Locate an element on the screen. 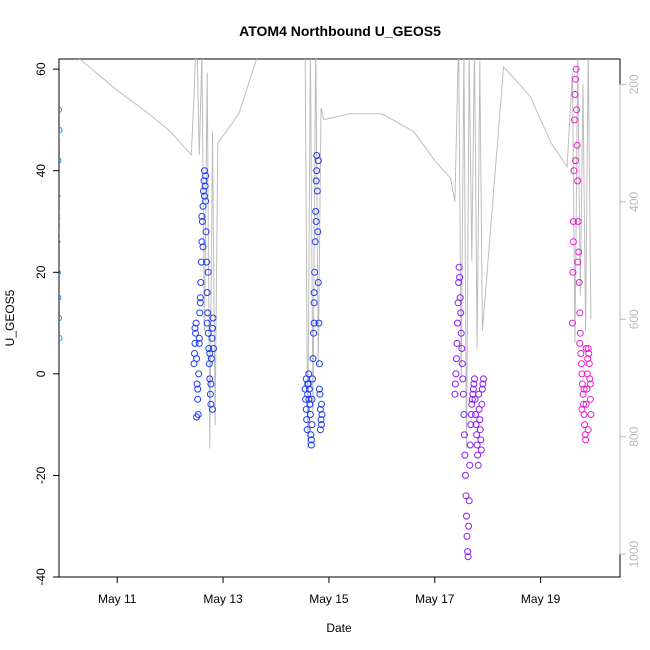  x-tick-label: May 11 is located at coordinates (117, 599).